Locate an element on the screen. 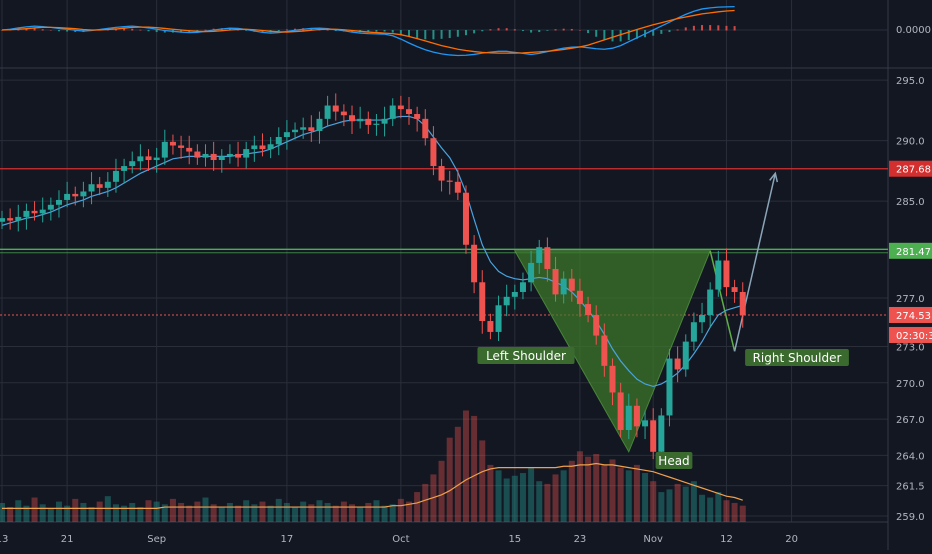 The width and height of the screenshot is (932, 554). price-axis-label: 259.0 is located at coordinates (910, 517).